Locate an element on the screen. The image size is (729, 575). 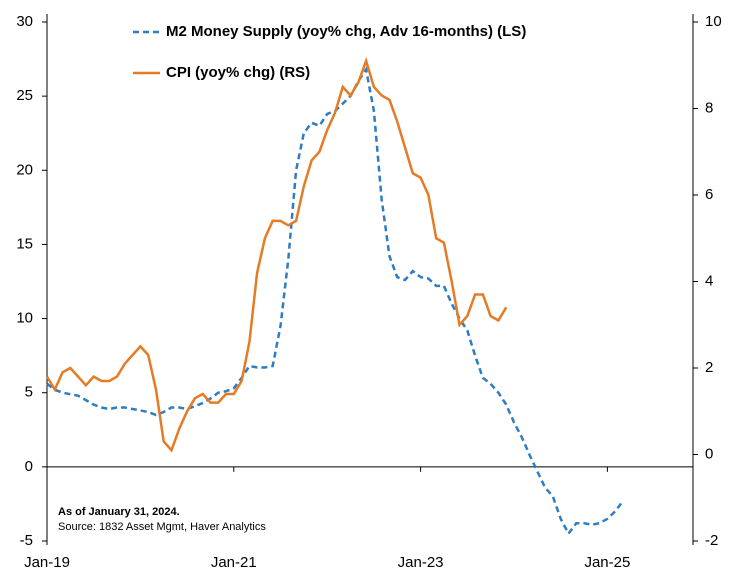
x-tick-label: Jan-21 is located at coordinates (234, 562).